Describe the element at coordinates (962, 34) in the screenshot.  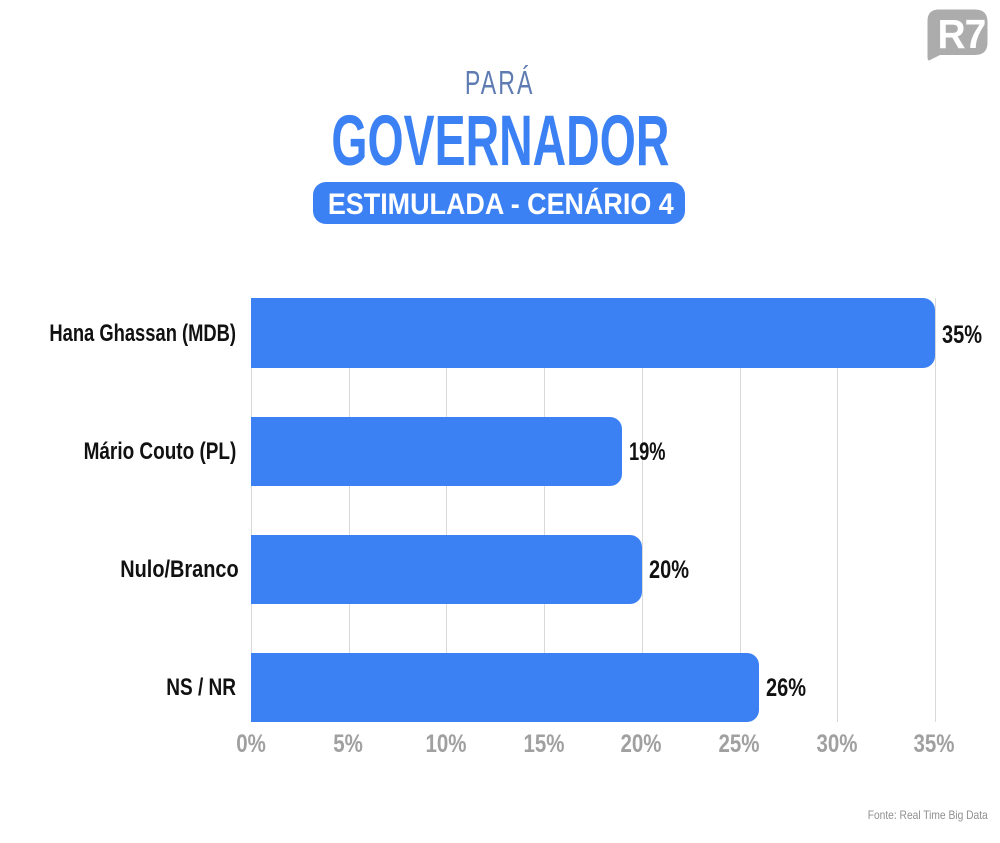
I see `svg-text: R7` at that location.